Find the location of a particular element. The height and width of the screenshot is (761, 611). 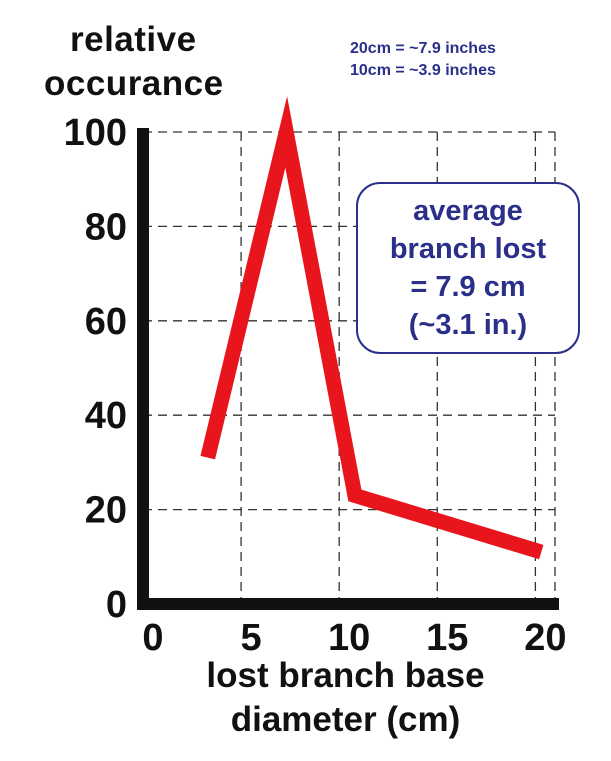

conversion-note-10cm: 10cm = ~3.9 inches is located at coordinates (423, 70).